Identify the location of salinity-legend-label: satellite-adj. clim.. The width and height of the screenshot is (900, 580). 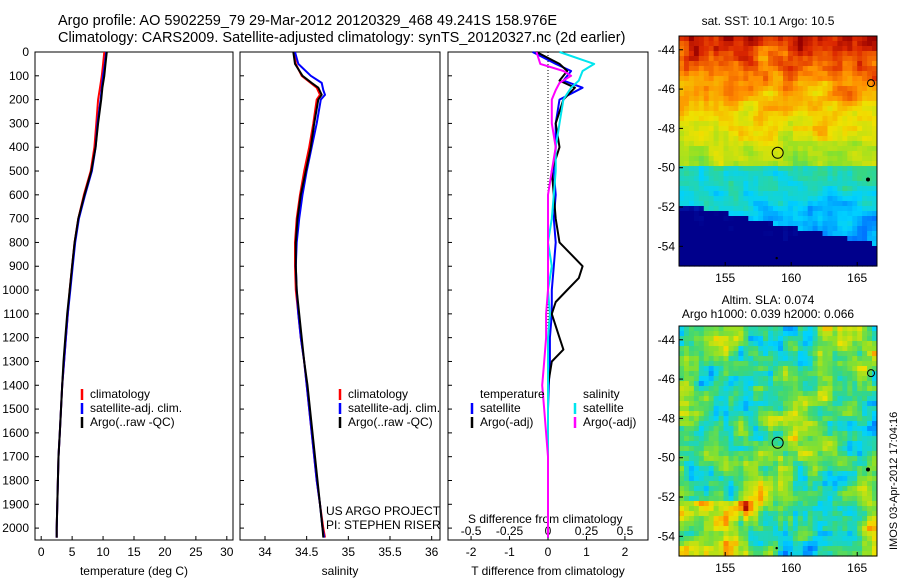
(394, 408).